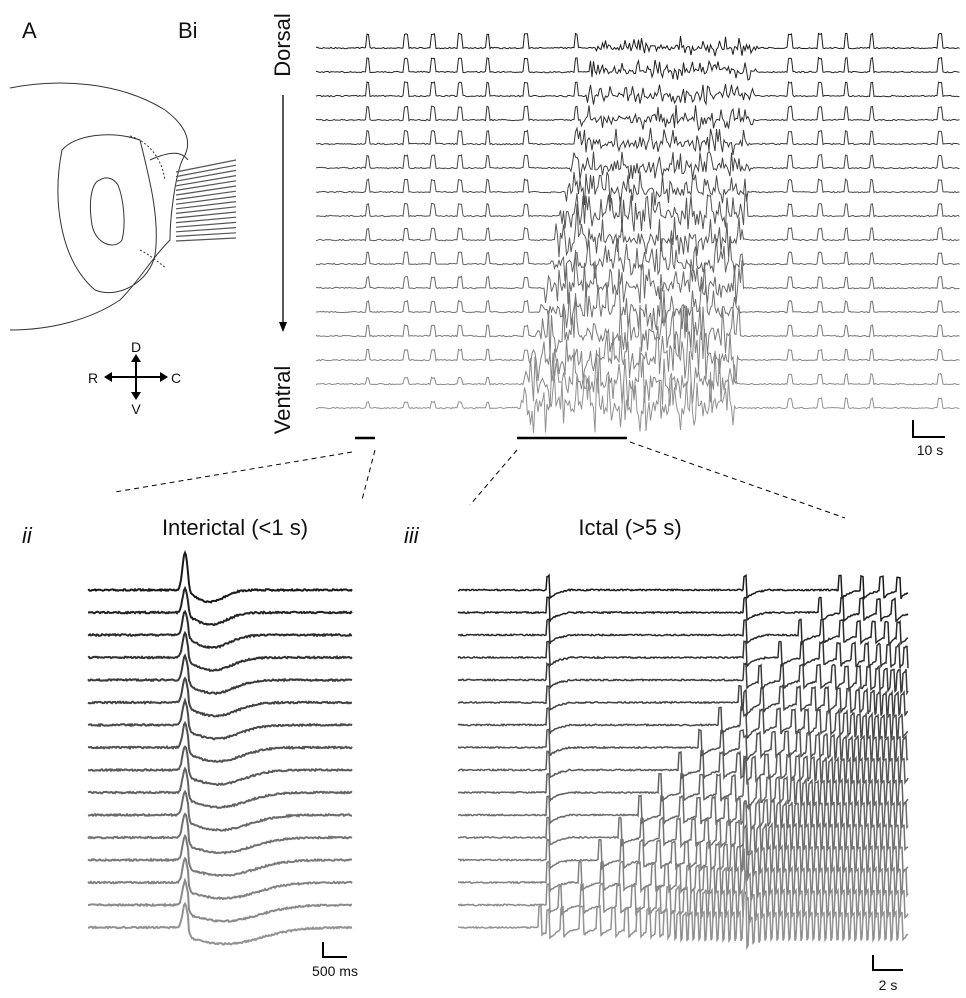 The width and height of the screenshot is (966, 998). I want to click on electrode-array, so click(206, 200).